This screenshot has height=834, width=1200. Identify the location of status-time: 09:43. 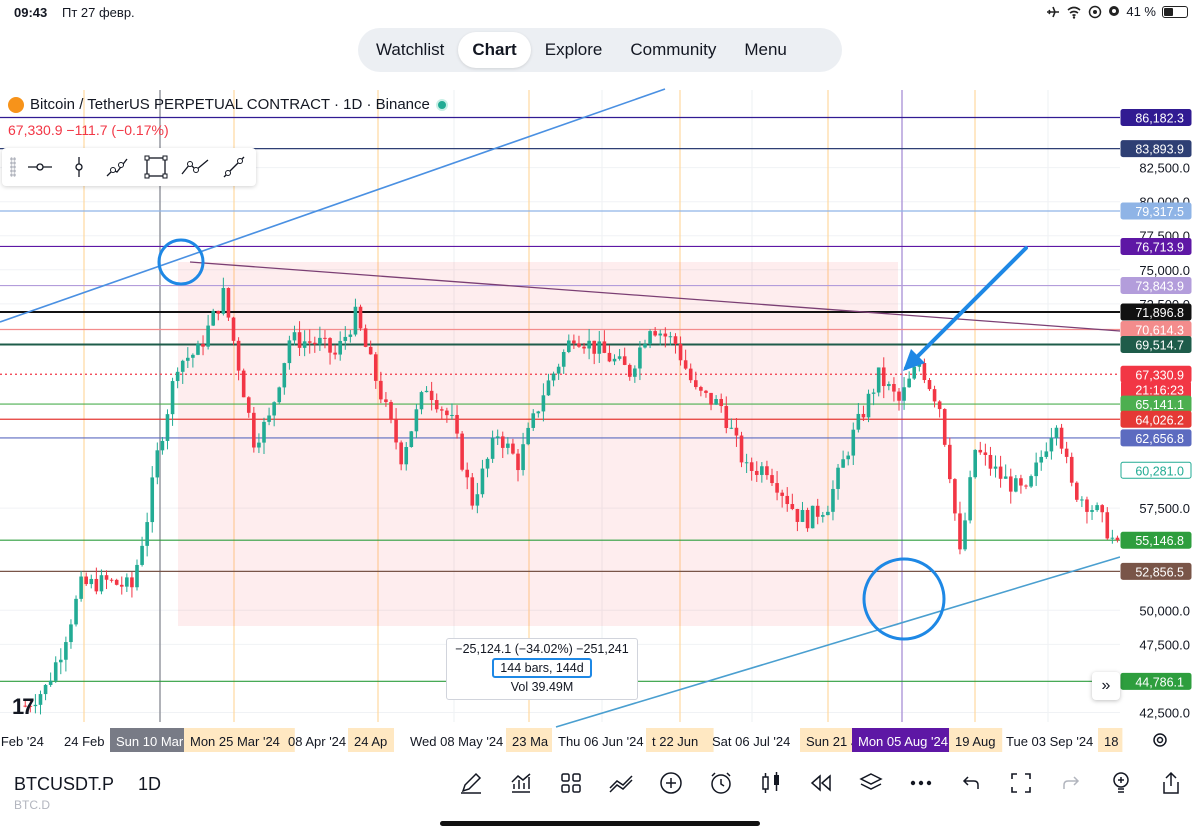
(31, 12).